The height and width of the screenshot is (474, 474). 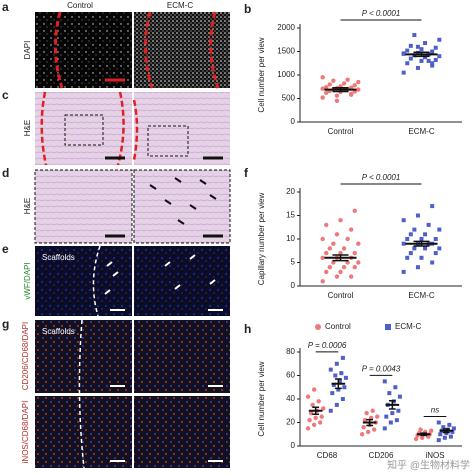 I want to click on legend-label: ECM-C, so click(x=408, y=326).